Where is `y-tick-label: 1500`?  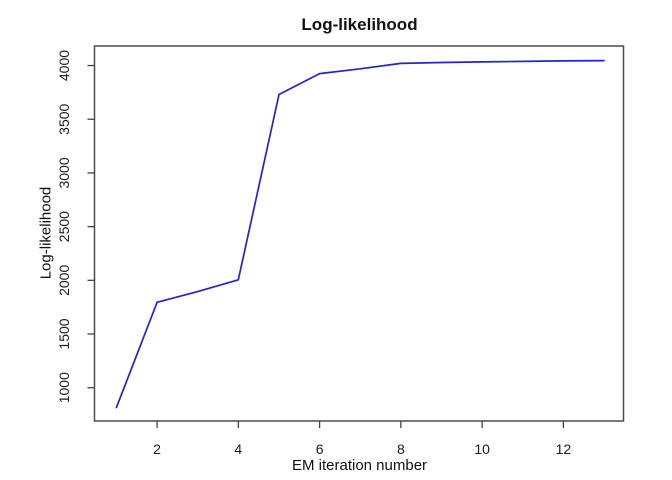
y-tick-label: 1500 is located at coordinates (64, 333).